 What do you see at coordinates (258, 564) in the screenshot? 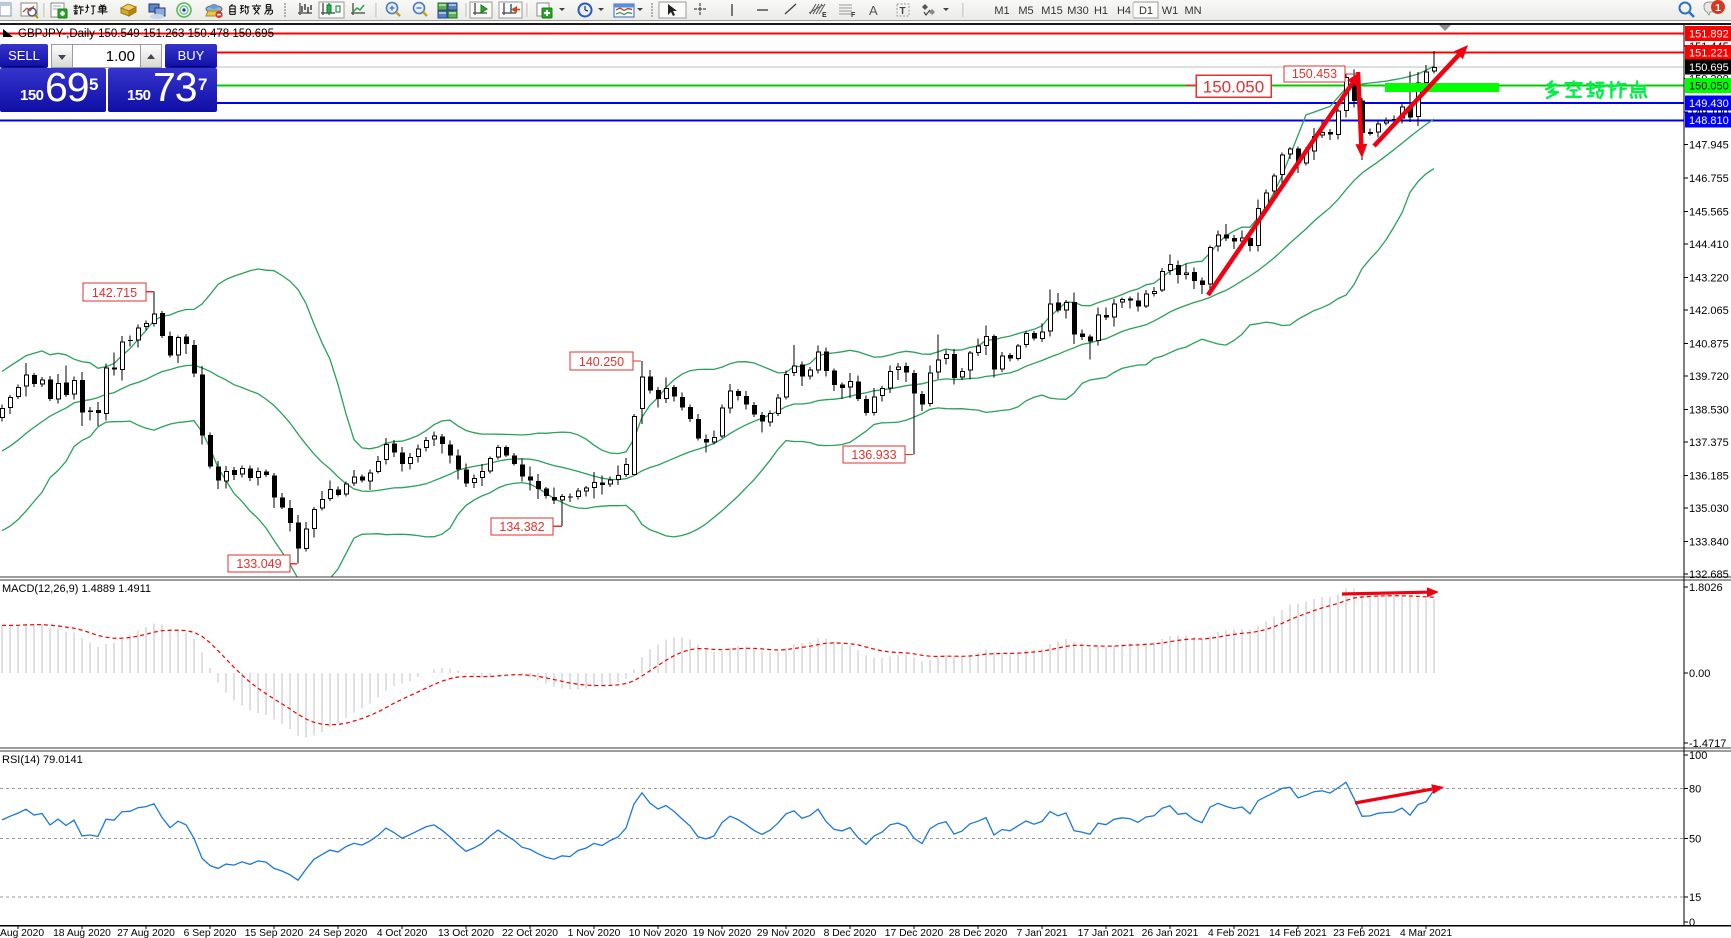
I see `svg-text: 133.049` at bounding box center [258, 564].